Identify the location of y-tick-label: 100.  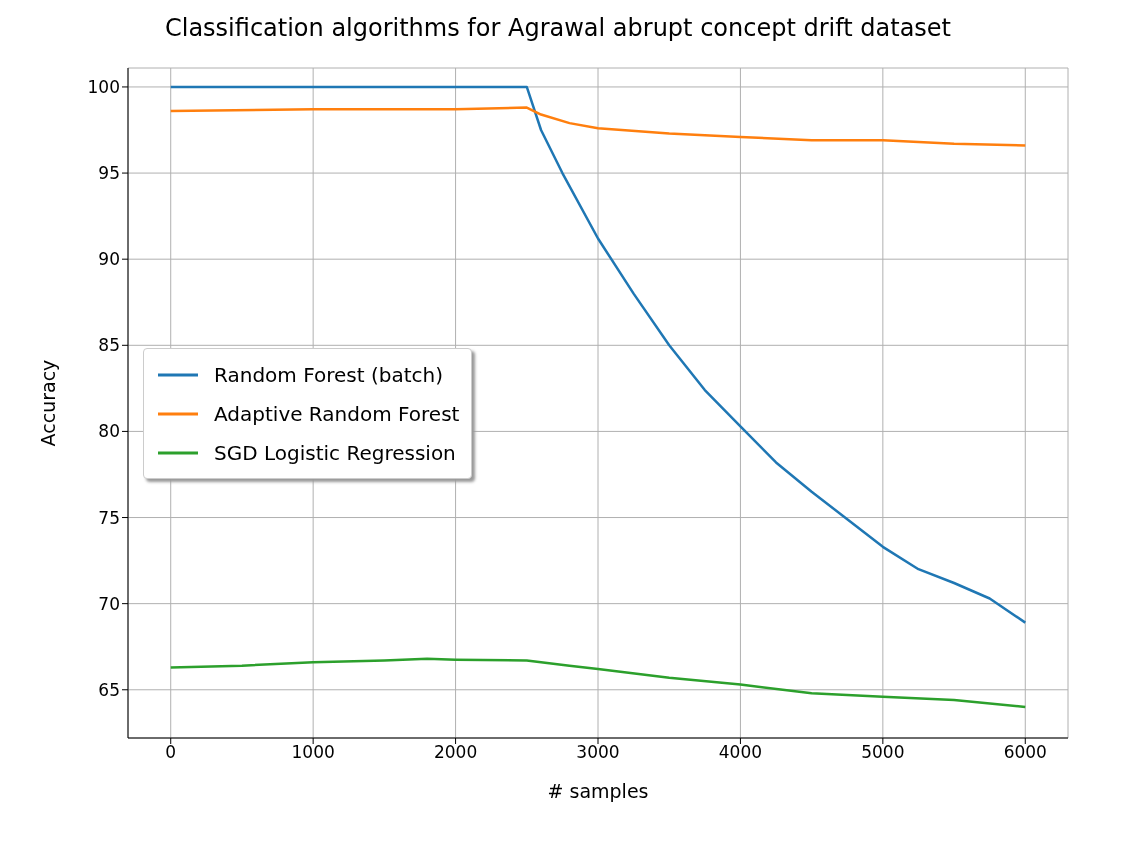
(103, 86).